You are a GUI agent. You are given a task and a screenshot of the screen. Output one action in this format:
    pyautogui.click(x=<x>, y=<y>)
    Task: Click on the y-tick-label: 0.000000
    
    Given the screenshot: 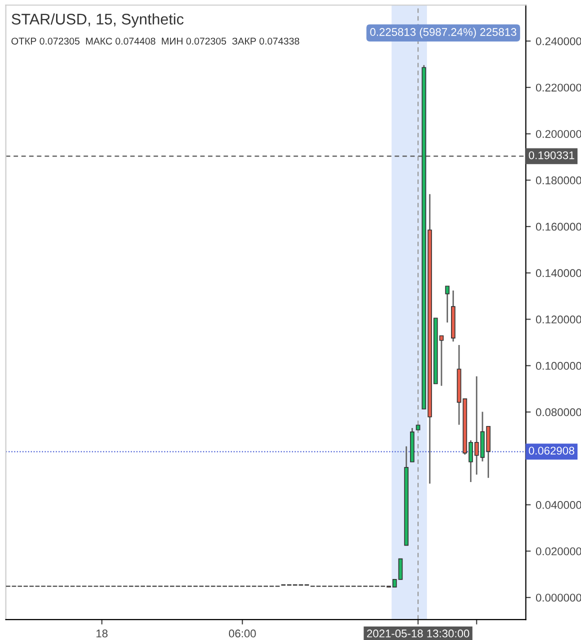 What is the action you would take?
    pyautogui.click(x=558, y=598)
    